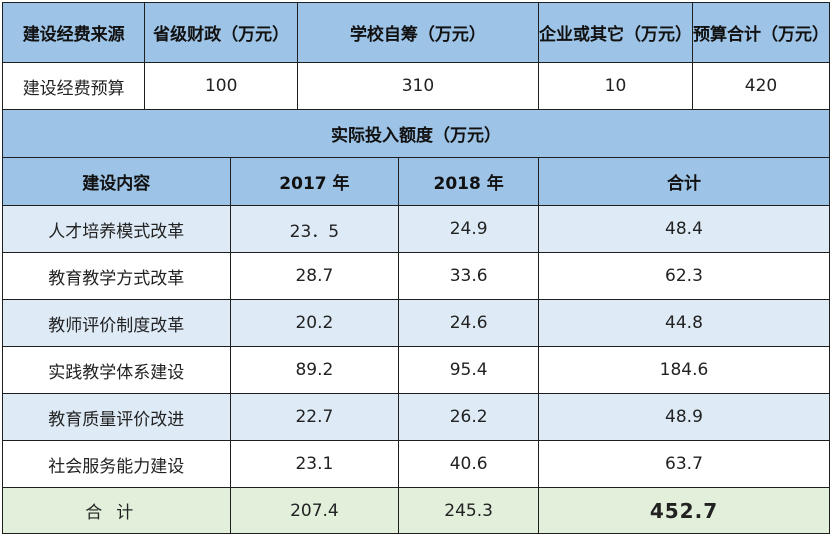 The width and height of the screenshot is (830, 535). I want to click on summary-row: 合计 207.4 245.3 452.7, so click(416, 510).